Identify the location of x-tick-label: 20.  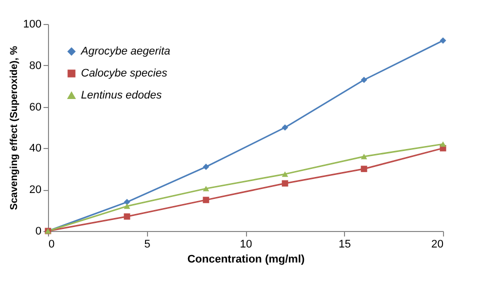
(437, 244).